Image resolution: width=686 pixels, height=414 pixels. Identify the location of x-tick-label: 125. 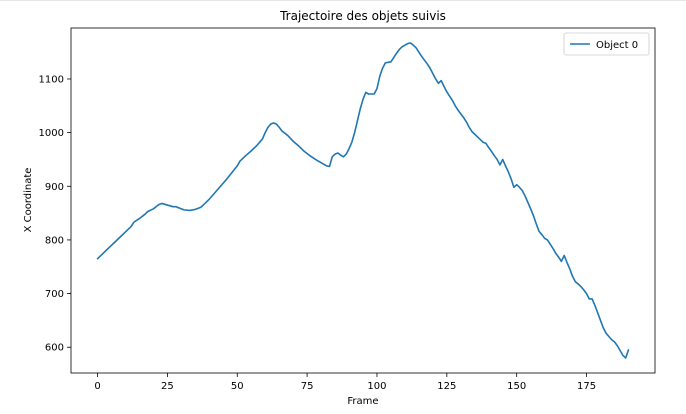
(446, 386).